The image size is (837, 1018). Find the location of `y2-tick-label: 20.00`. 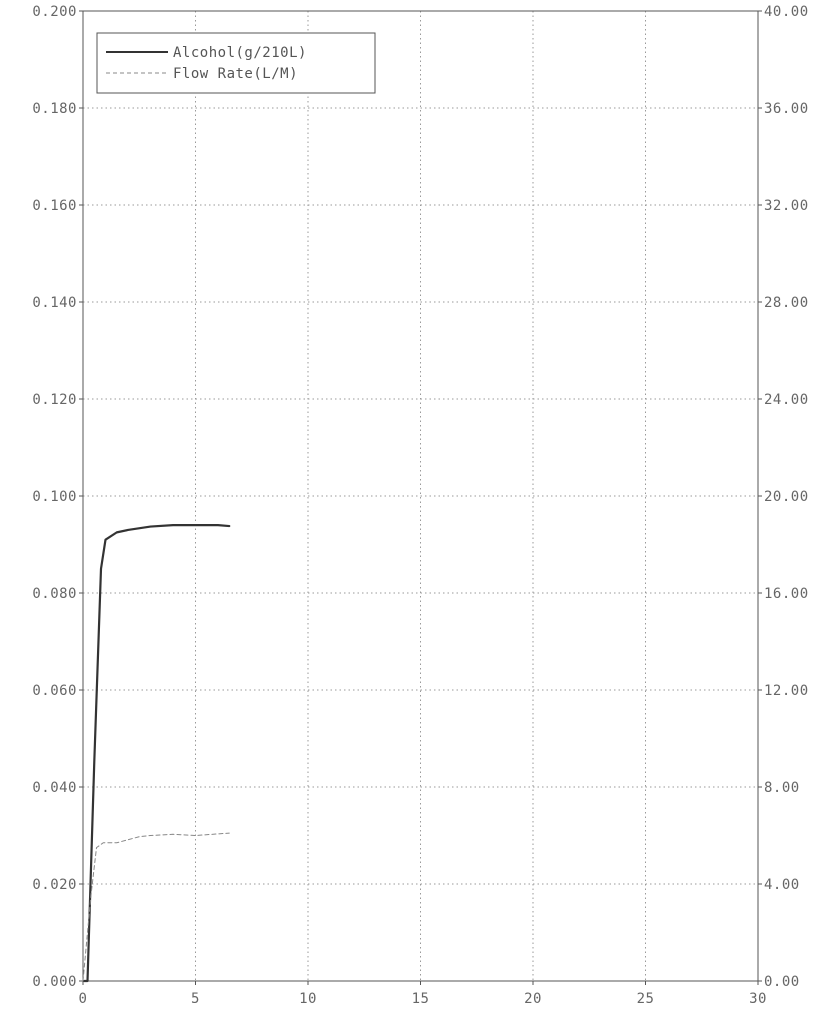

y2-tick-label: 20.00 is located at coordinates (786, 497).